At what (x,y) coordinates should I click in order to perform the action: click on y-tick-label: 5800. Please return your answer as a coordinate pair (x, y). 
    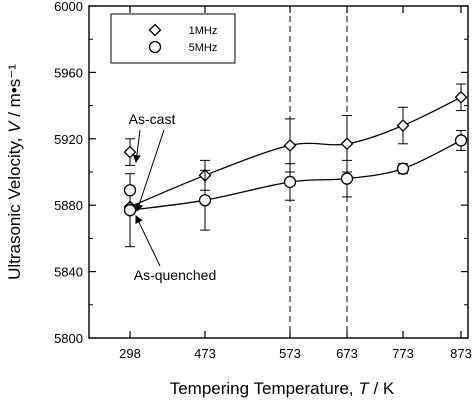
    Looking at the image, I should click on (68, 338).